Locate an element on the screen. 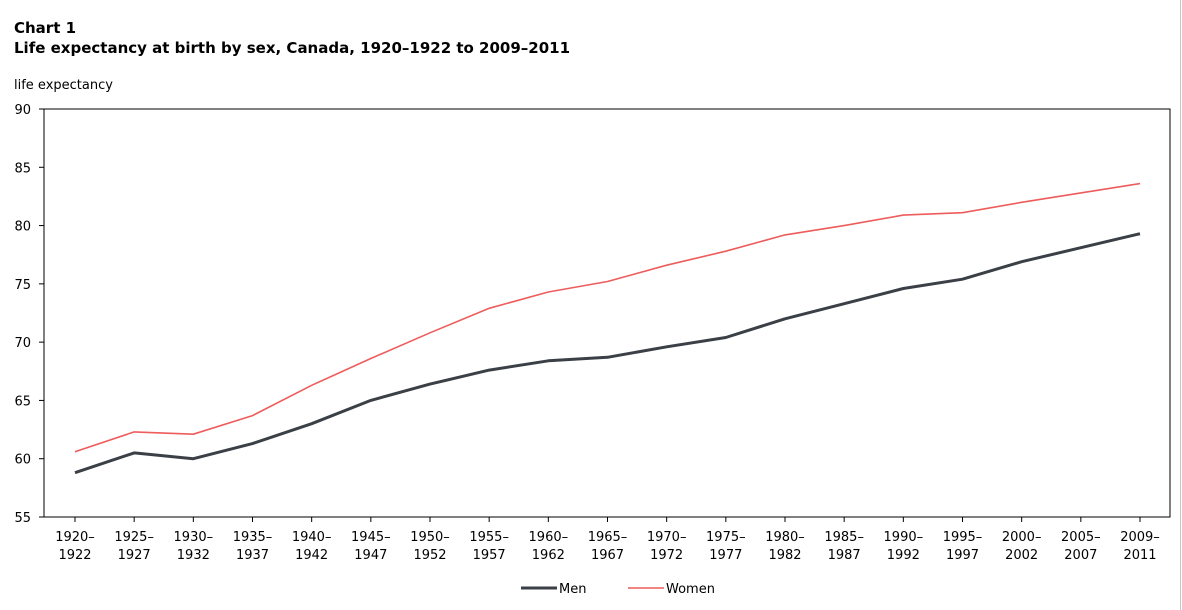 The width and height of the screenshot is (1182, 610). x-tick-label: 2007 is located at coordinates (1080, 555).